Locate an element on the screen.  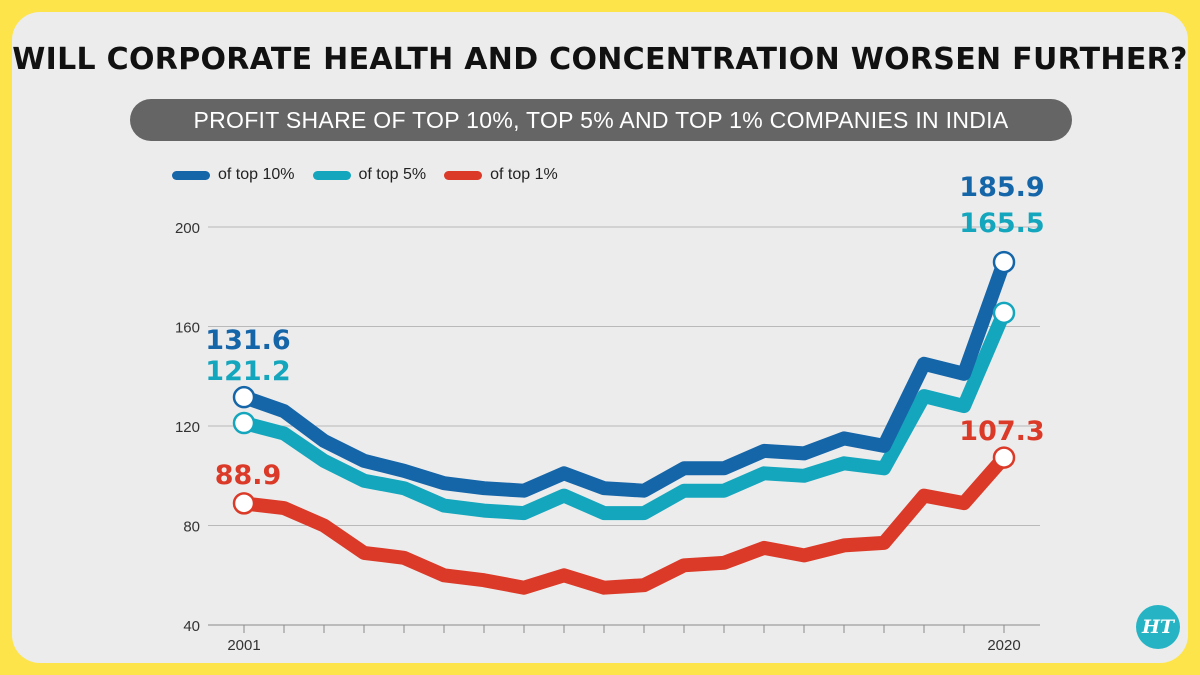
legend-label-top5: of top 5% is located at coordinates (392, 174).